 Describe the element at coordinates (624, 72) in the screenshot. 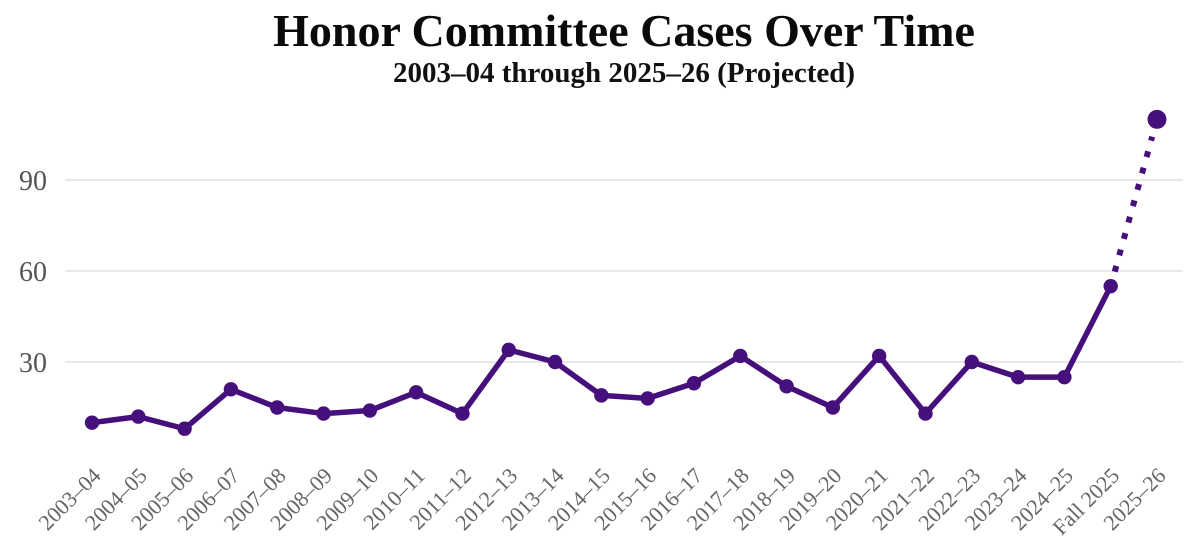

I see `chart-subtitle: 2003–04 through 2025–26 (Projected)` at that location.